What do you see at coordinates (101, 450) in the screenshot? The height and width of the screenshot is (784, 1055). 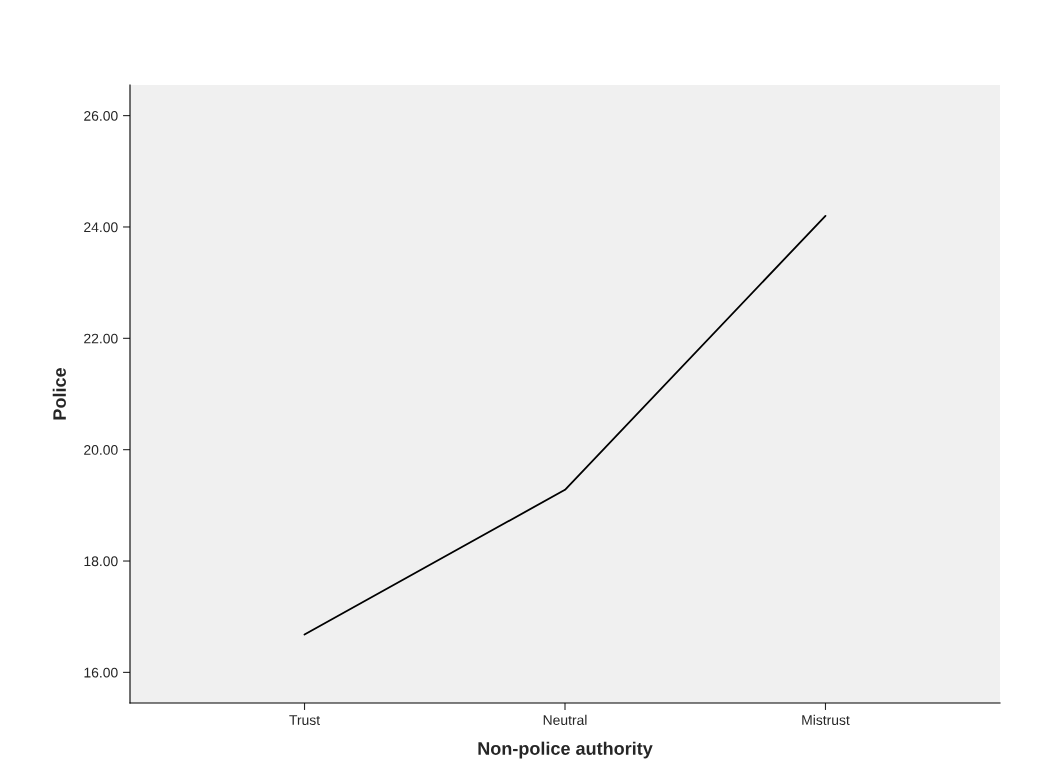 I see `y-tick-label: 20.00` at bounding box center [101, 450].